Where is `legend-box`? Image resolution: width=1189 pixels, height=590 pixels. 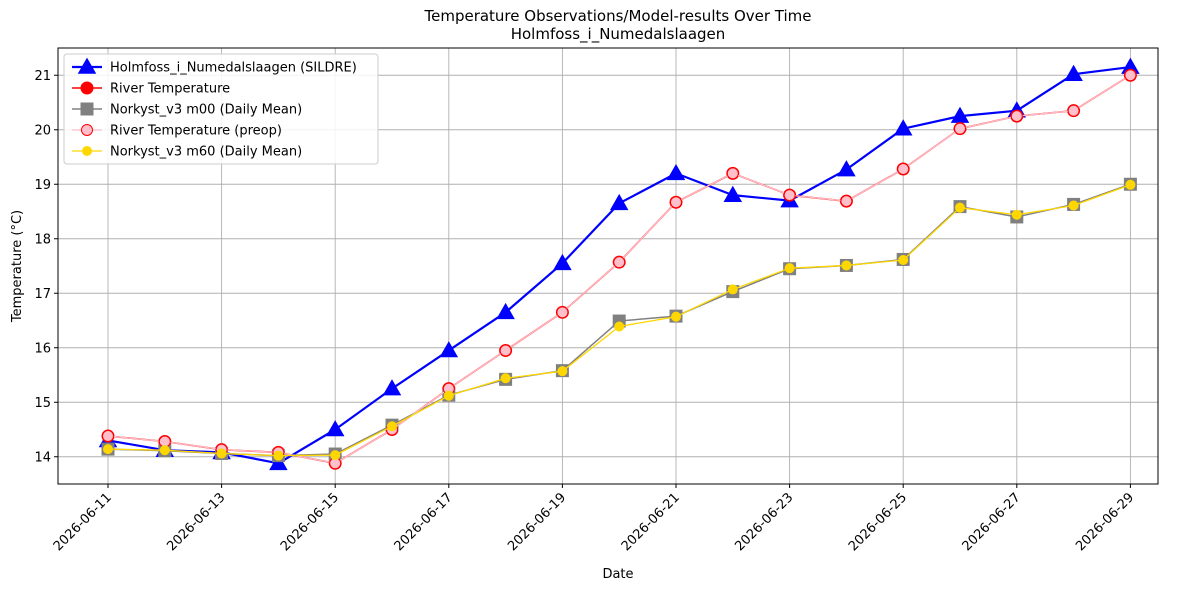 legend-box is located at coordinates (221, 109).